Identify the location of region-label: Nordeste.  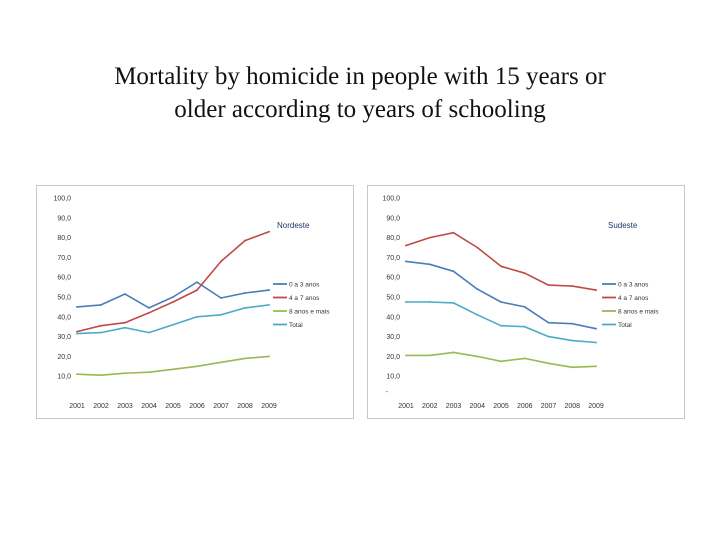
(293, 225).